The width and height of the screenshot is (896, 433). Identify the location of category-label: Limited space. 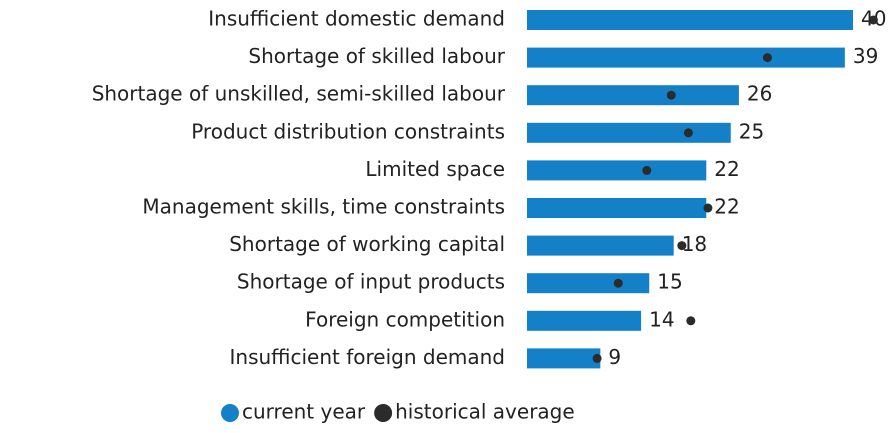
(435, 169).